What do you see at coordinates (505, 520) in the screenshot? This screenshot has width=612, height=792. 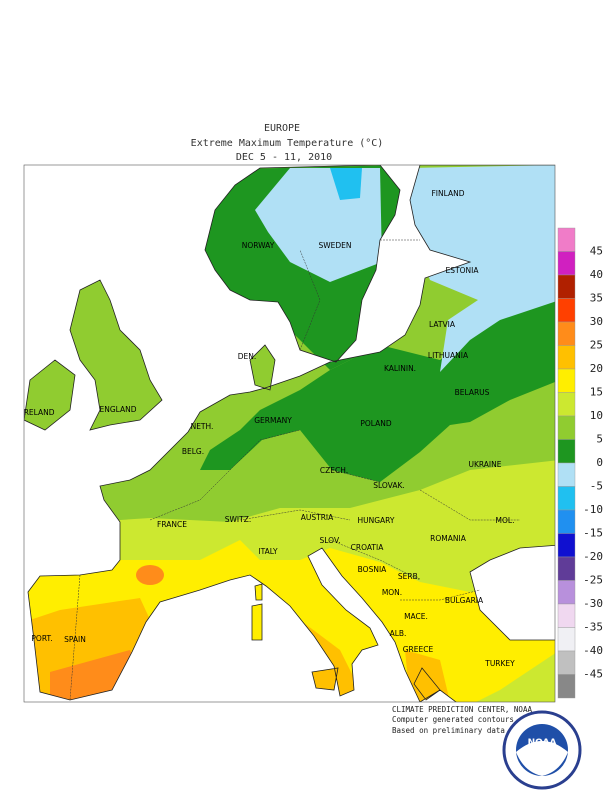 I see `country-label: MOL.` at bounding box center [505, 520].